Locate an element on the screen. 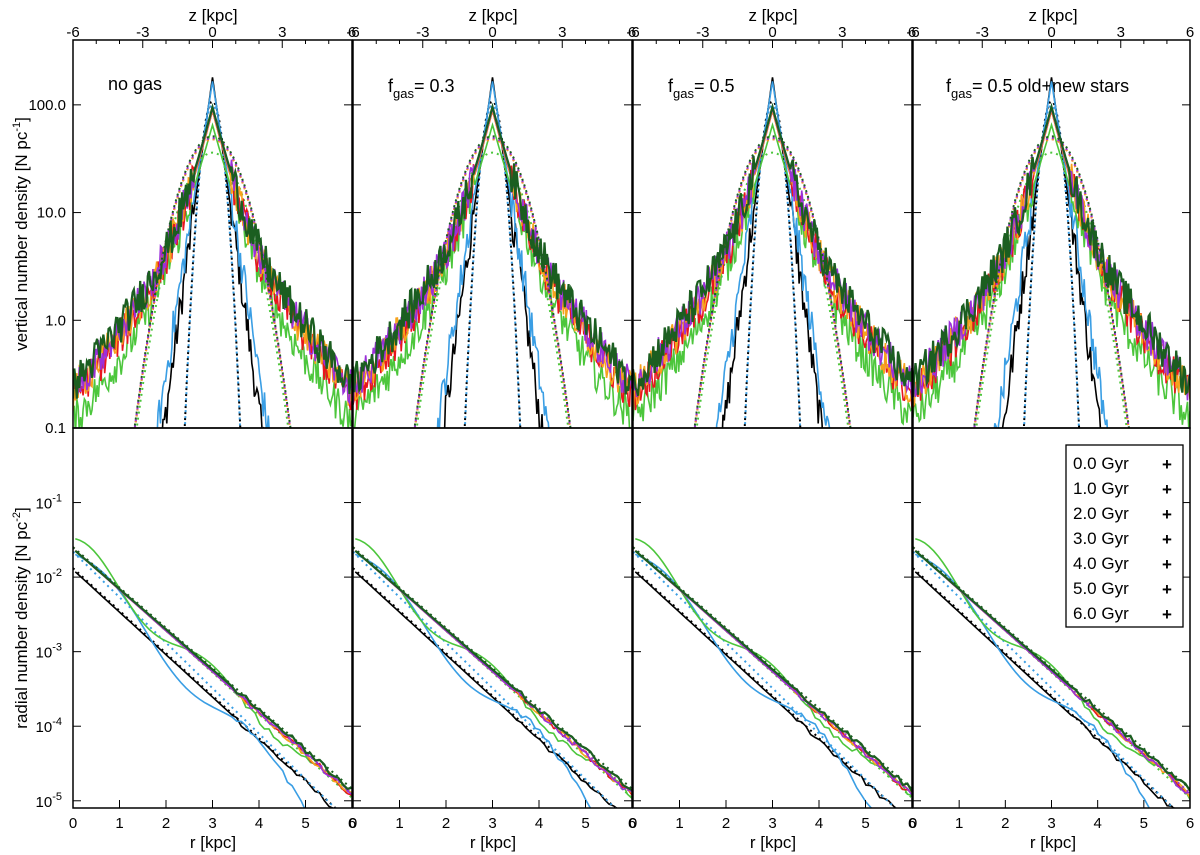 This screenshot has height=855, width=1200. z-tick-label-0-2: 0 is located at coordinates (212, 32).